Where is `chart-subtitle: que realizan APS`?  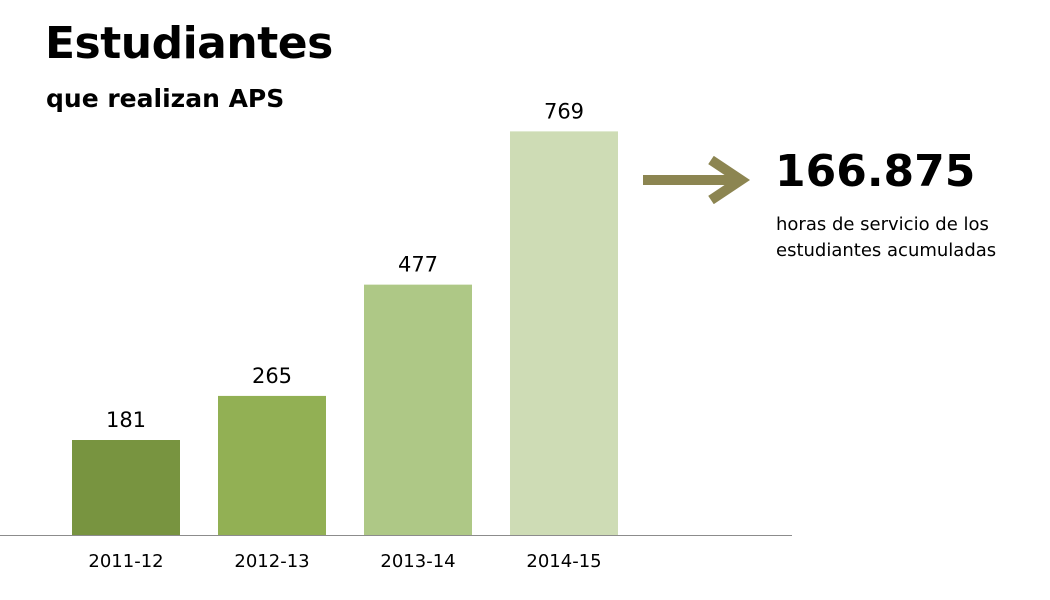
chart-subtitle: que realizan APS is located at coordinates (165, 98).